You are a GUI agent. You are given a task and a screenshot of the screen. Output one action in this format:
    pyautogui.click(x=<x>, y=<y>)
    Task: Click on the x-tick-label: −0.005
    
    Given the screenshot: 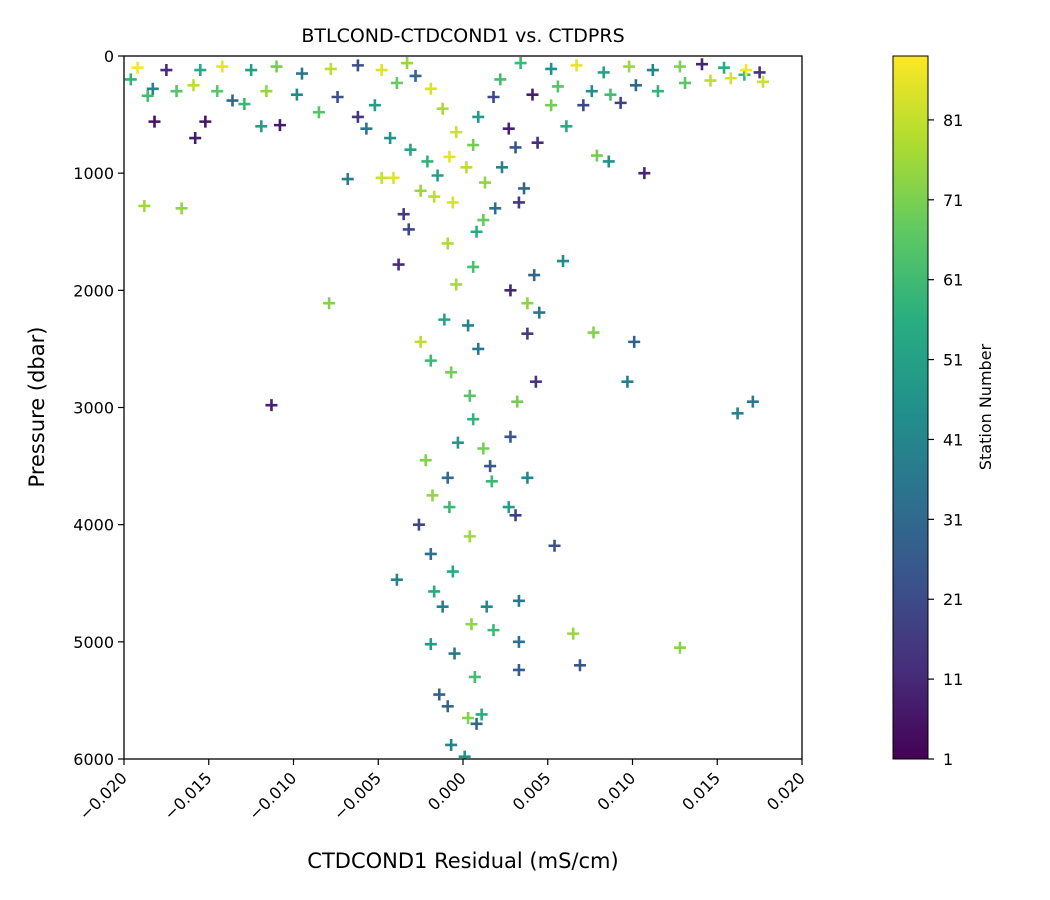 What is the action you would take?
    pyautogui.click(x=357, y=795)
    